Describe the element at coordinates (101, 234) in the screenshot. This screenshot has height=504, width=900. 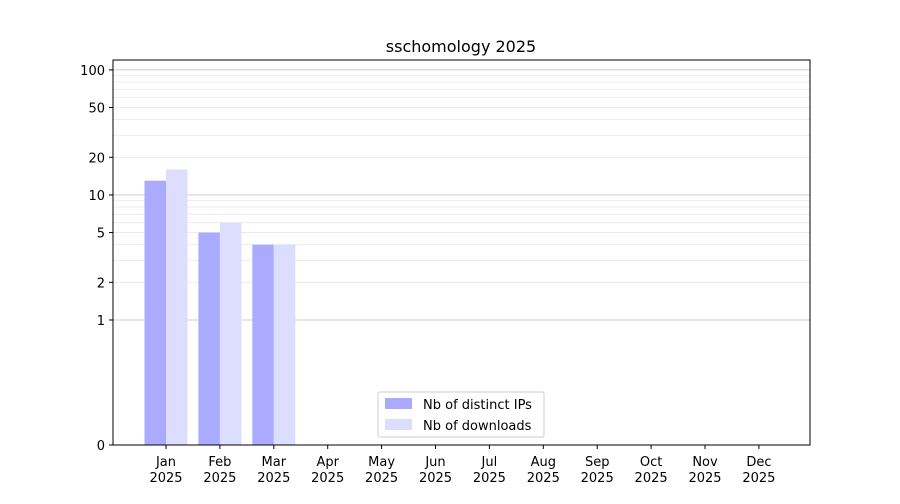
I see `y-tick-label: 5` at that location.